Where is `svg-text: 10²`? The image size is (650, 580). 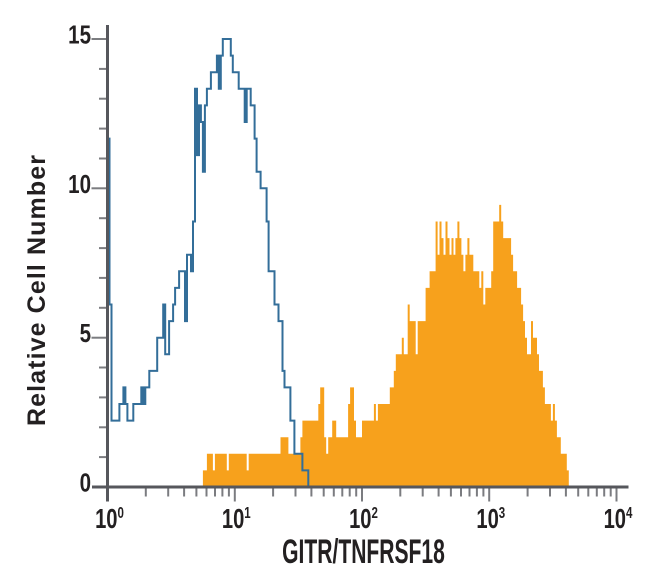
svg-text: 10² is located at coordinates (363, 519).